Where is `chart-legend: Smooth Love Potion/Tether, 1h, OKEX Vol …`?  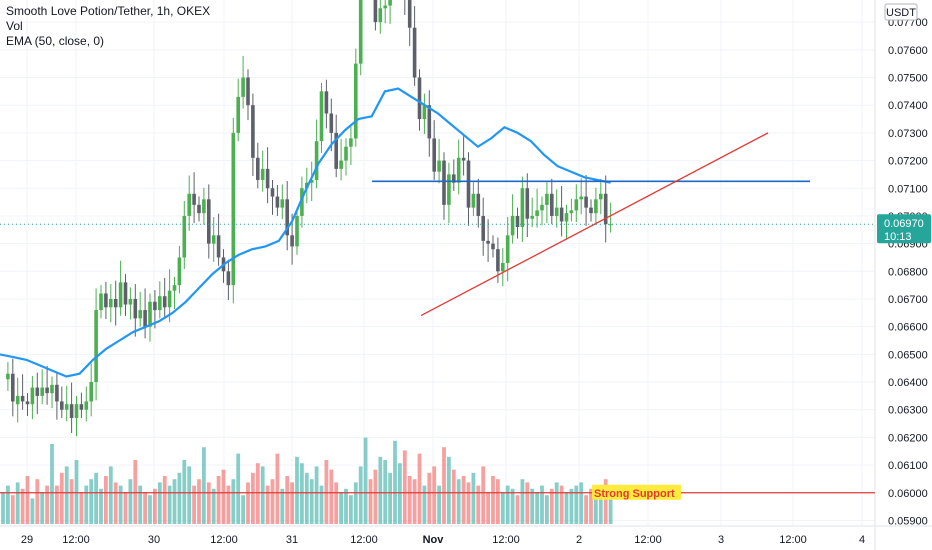 chart-legend: Smooth Love Potion/Tether, 1h, OKEX Vol … is located at coordinates (108, 26).